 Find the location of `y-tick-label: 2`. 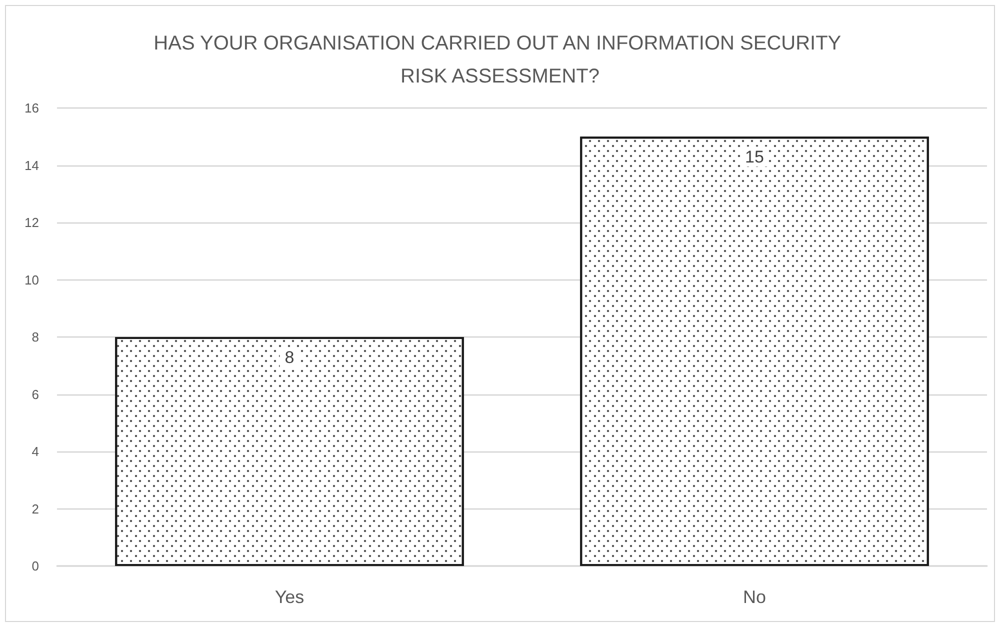

y-tick-label: 2 is located at coordinates (35, 508).